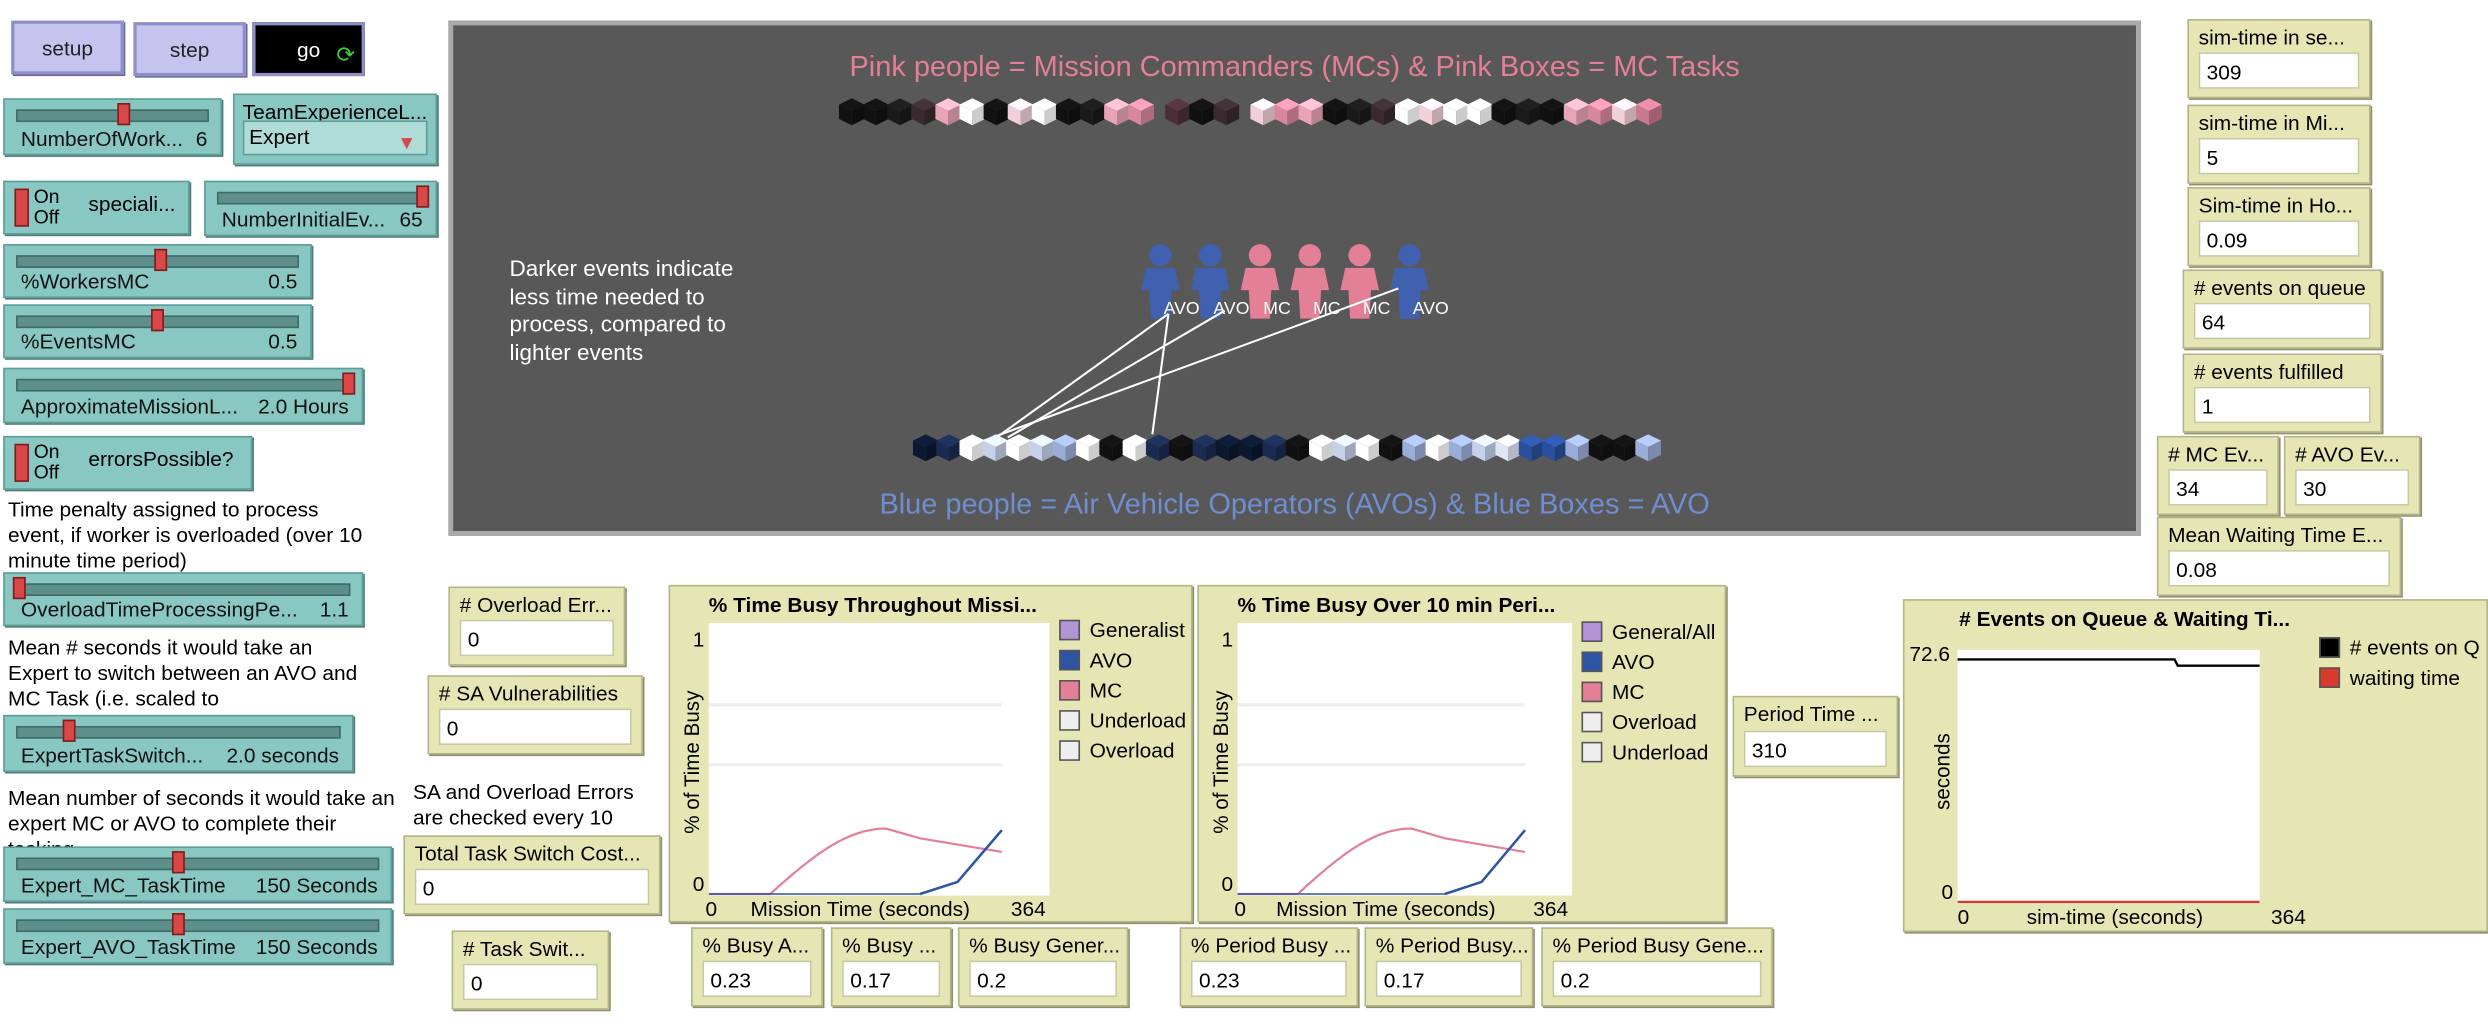 Image resolution: width=2488 pixels, height=1024 pixels. What do you see at coordinates (178, 743) in the screenshot?
I see `expert-task-switch-slider: ExpertTaskSwitch... 2.0 seconds` at bounding box center [178, 743].